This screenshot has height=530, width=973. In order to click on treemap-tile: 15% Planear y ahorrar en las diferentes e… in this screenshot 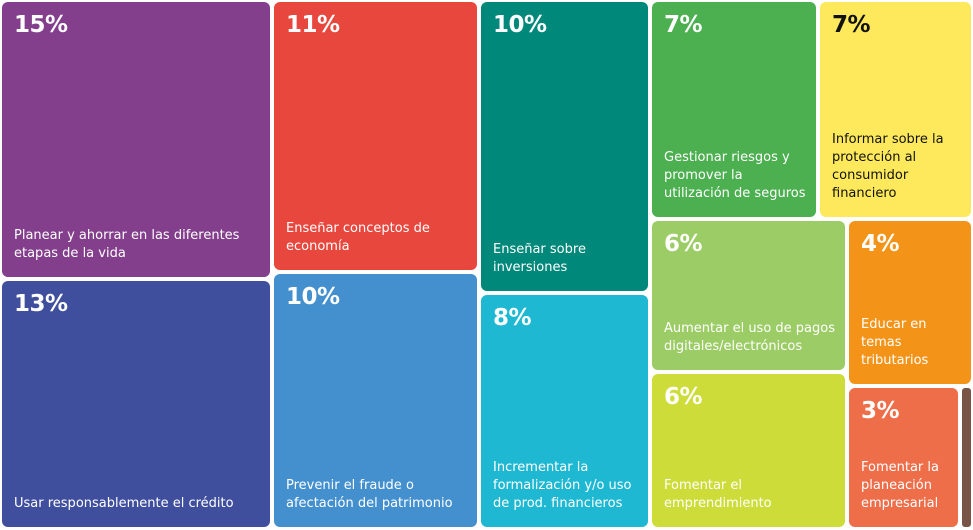, I will do `click(136, 139)`.